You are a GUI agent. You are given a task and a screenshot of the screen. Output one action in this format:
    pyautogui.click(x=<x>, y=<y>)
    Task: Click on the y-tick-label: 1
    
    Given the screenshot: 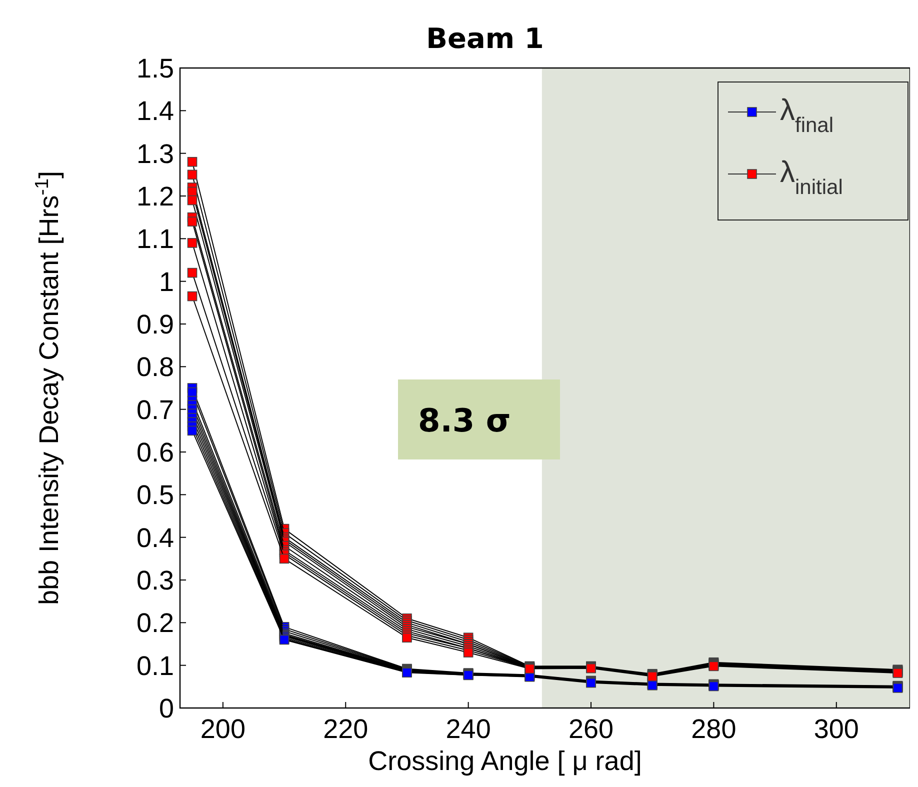 What is the action you would take?
    pyautogui.click(x=166, y=281)
    